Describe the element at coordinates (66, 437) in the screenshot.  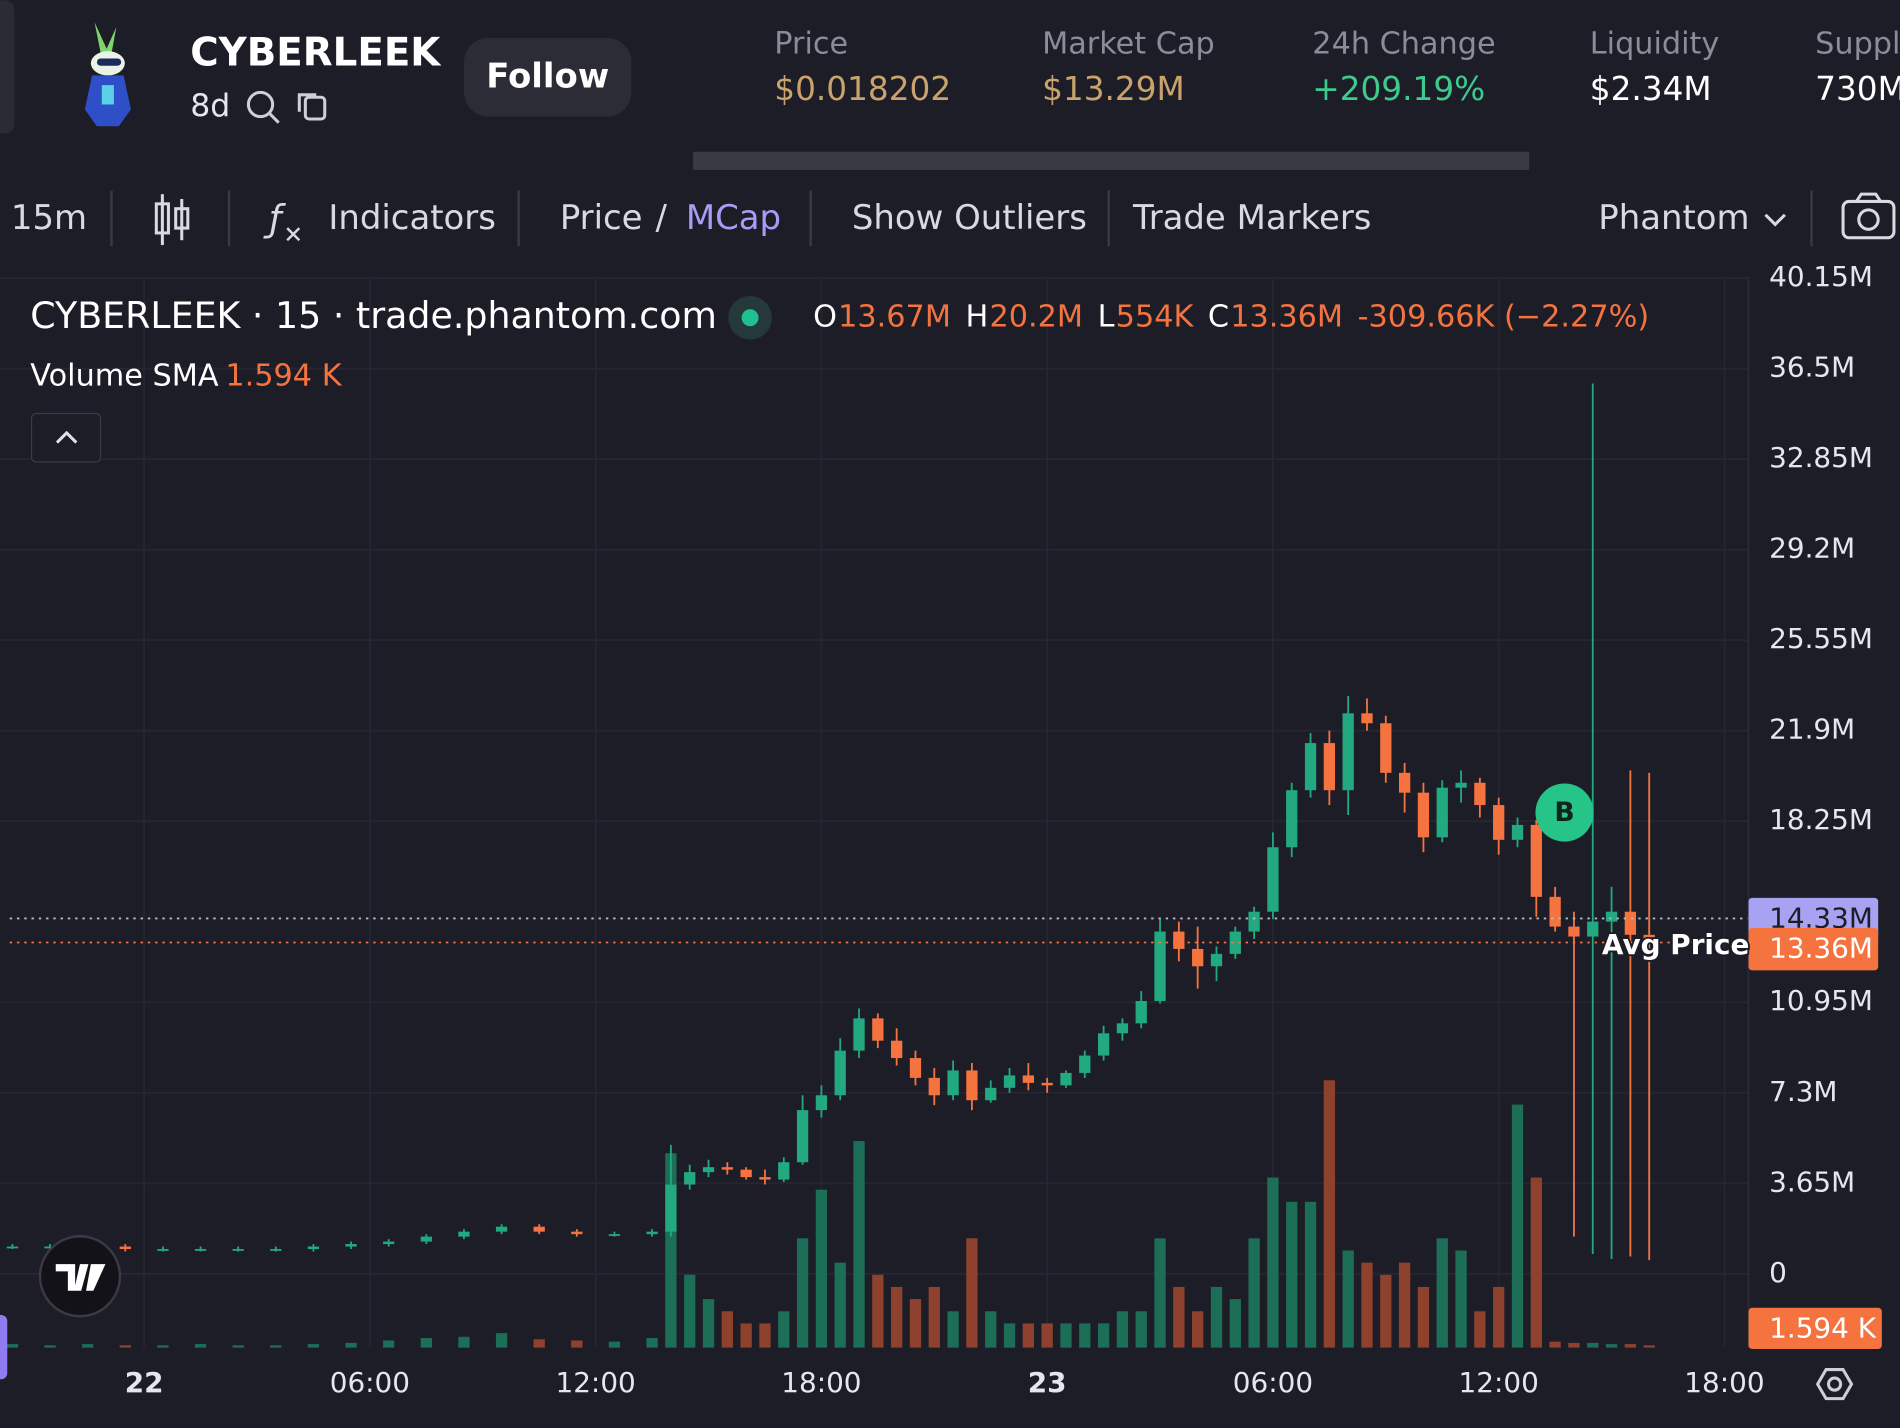
I see `collapse-button` at that location.